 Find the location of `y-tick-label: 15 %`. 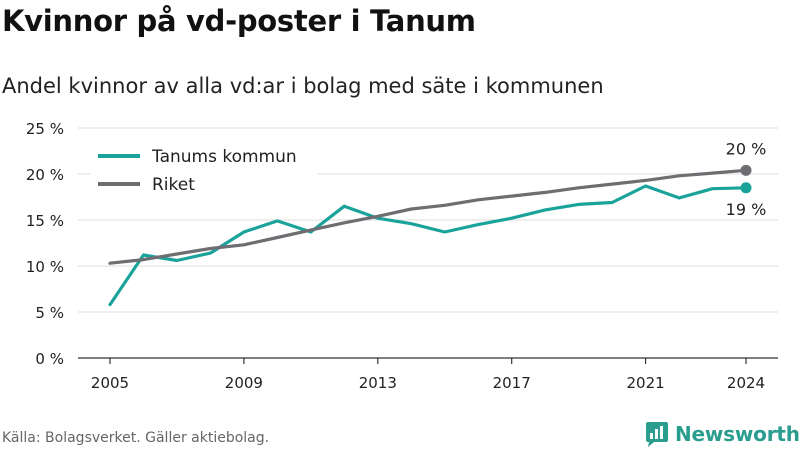

y-tick-label: 15 % is located at coordinates (45, 221).